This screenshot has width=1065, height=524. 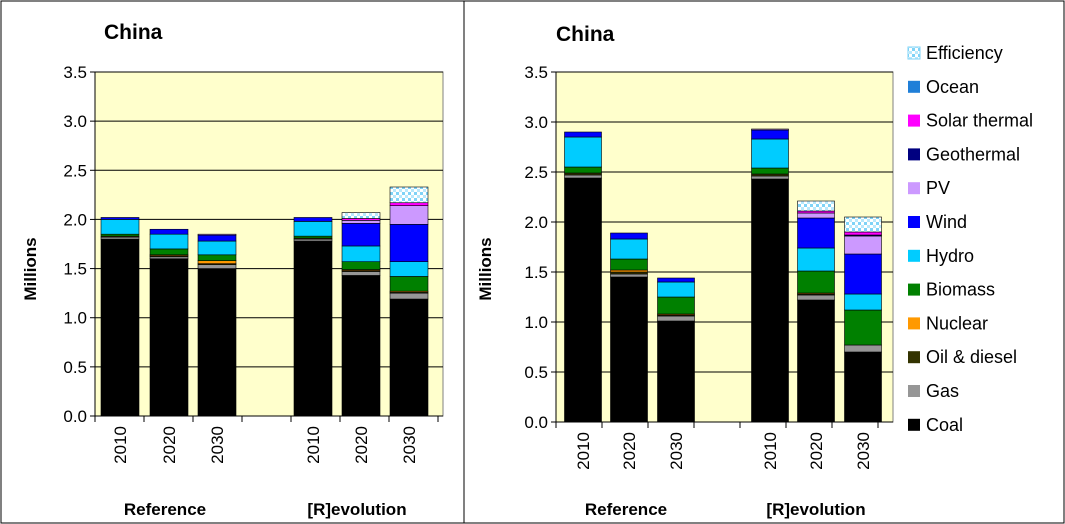 What do you see at coordinates (165, 509) in the screenshot?
I see `left-group-label-reference: Reference` at bounding box center [165, 509].